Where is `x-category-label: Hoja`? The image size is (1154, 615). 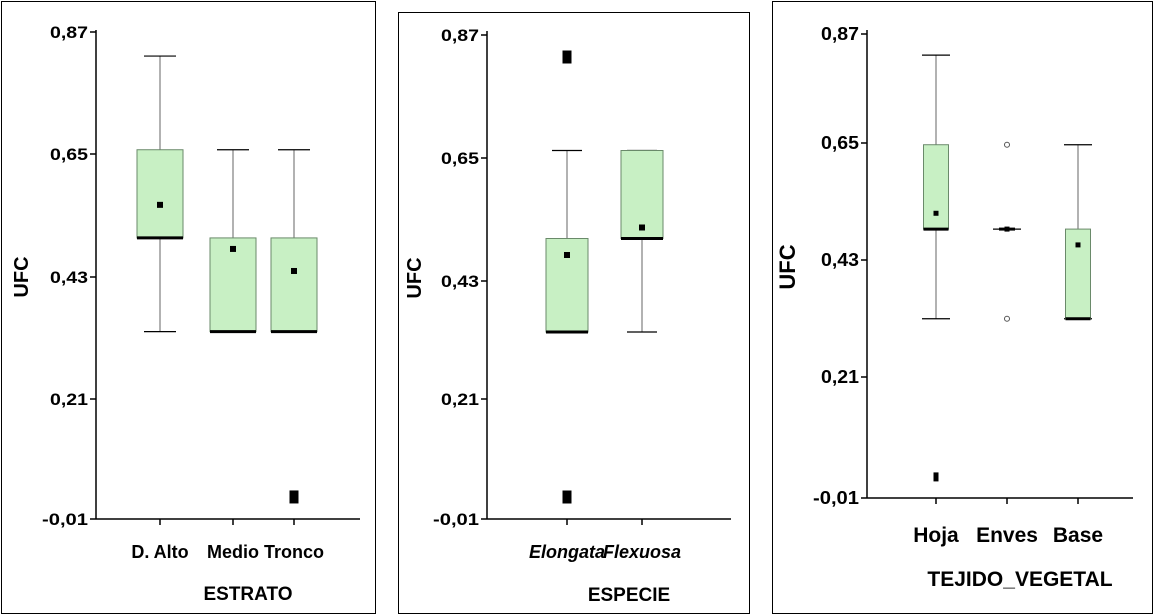
x-category-label: Hoja is located at coordinates (936, 535).